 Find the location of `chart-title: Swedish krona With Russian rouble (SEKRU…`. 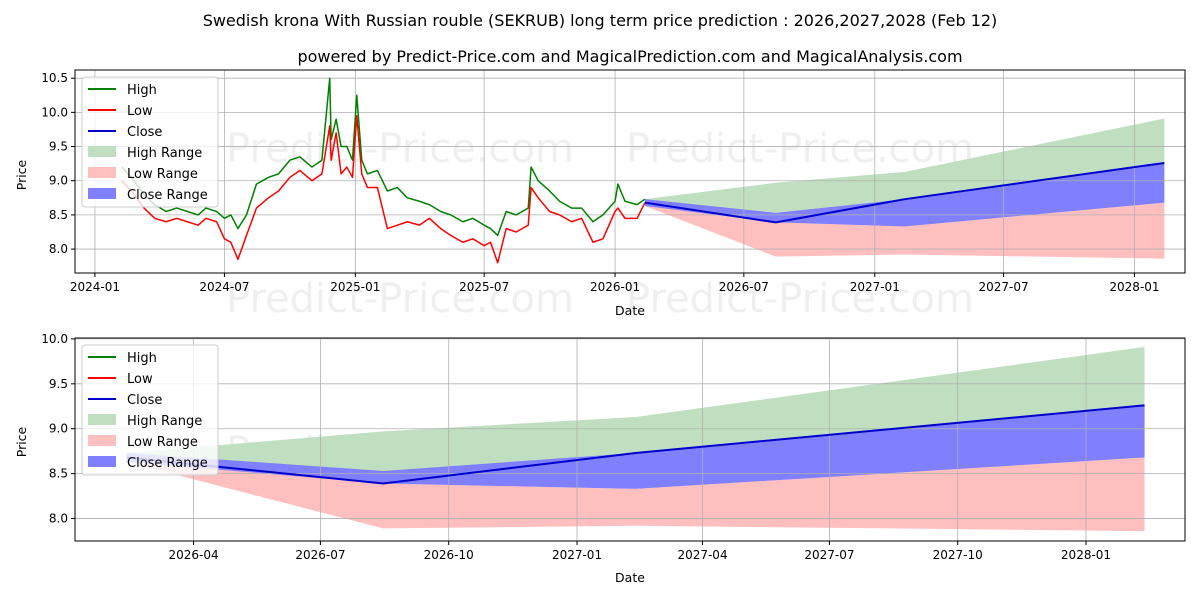

chart-title: Swedish krona With Russian rouble (SEKRU… is located at coordinates (600, 20).